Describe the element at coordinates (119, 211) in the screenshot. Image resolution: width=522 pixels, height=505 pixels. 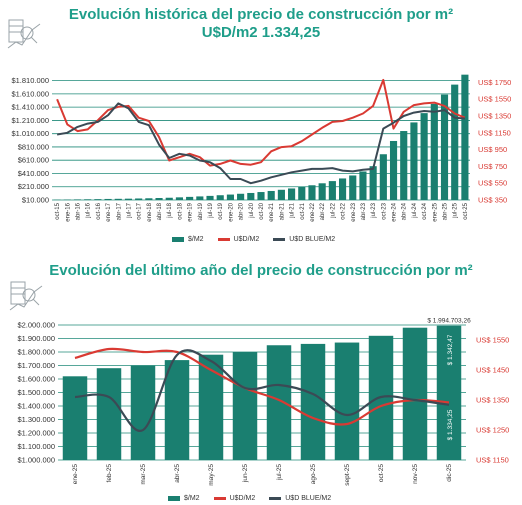
I see `x-tick-label: abr-17` at that location.